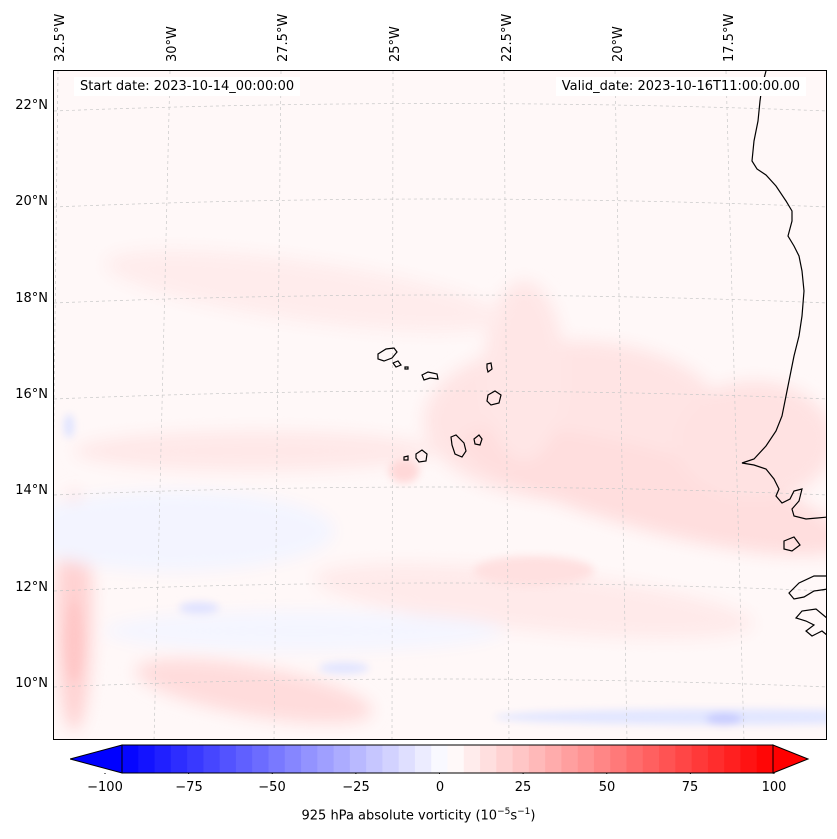 The image size is (837, 839). I want to click on island-sao-vicente, so click(397, 364).